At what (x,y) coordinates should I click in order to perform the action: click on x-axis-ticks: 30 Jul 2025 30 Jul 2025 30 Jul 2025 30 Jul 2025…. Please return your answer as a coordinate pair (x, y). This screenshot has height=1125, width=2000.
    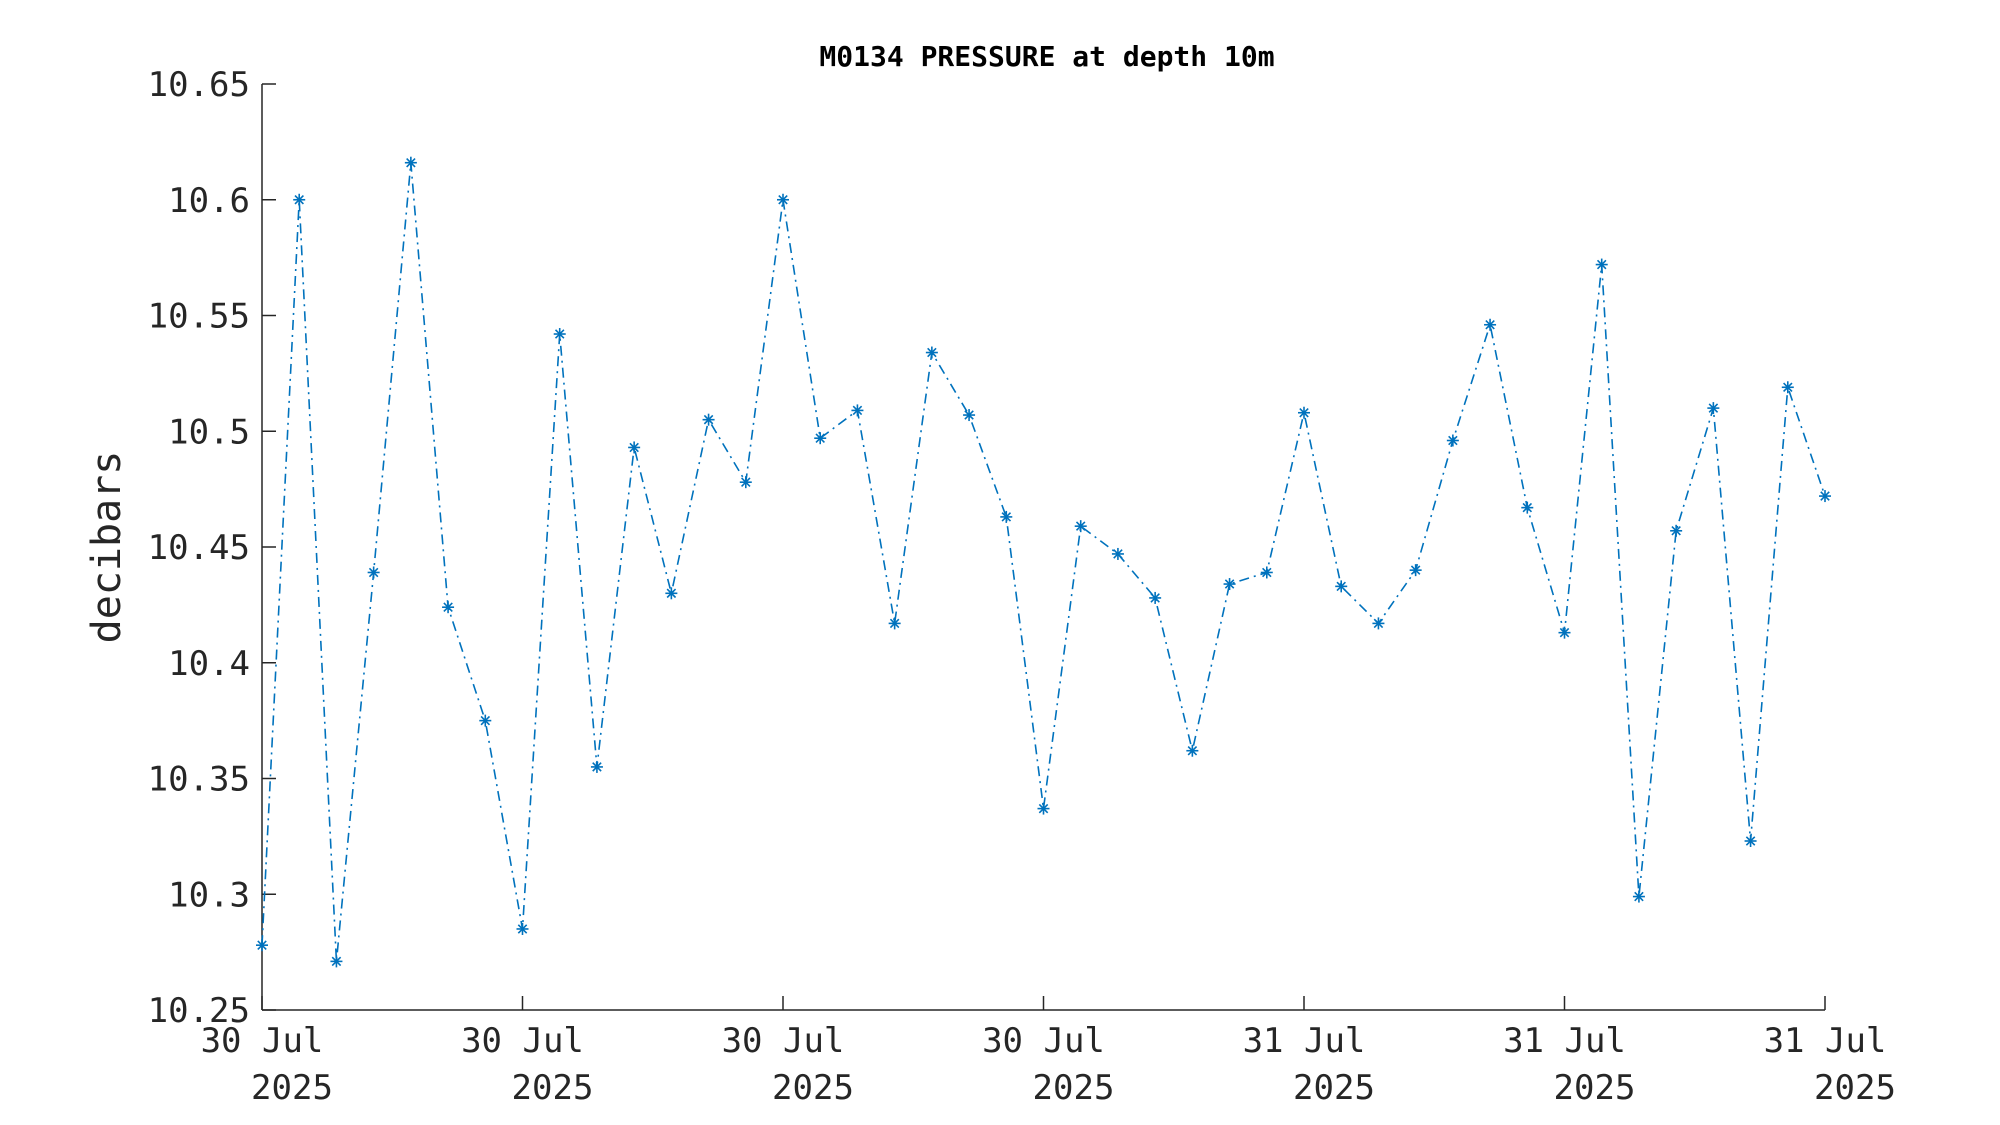
    Looking at the image, I should click on (1048, 1052).